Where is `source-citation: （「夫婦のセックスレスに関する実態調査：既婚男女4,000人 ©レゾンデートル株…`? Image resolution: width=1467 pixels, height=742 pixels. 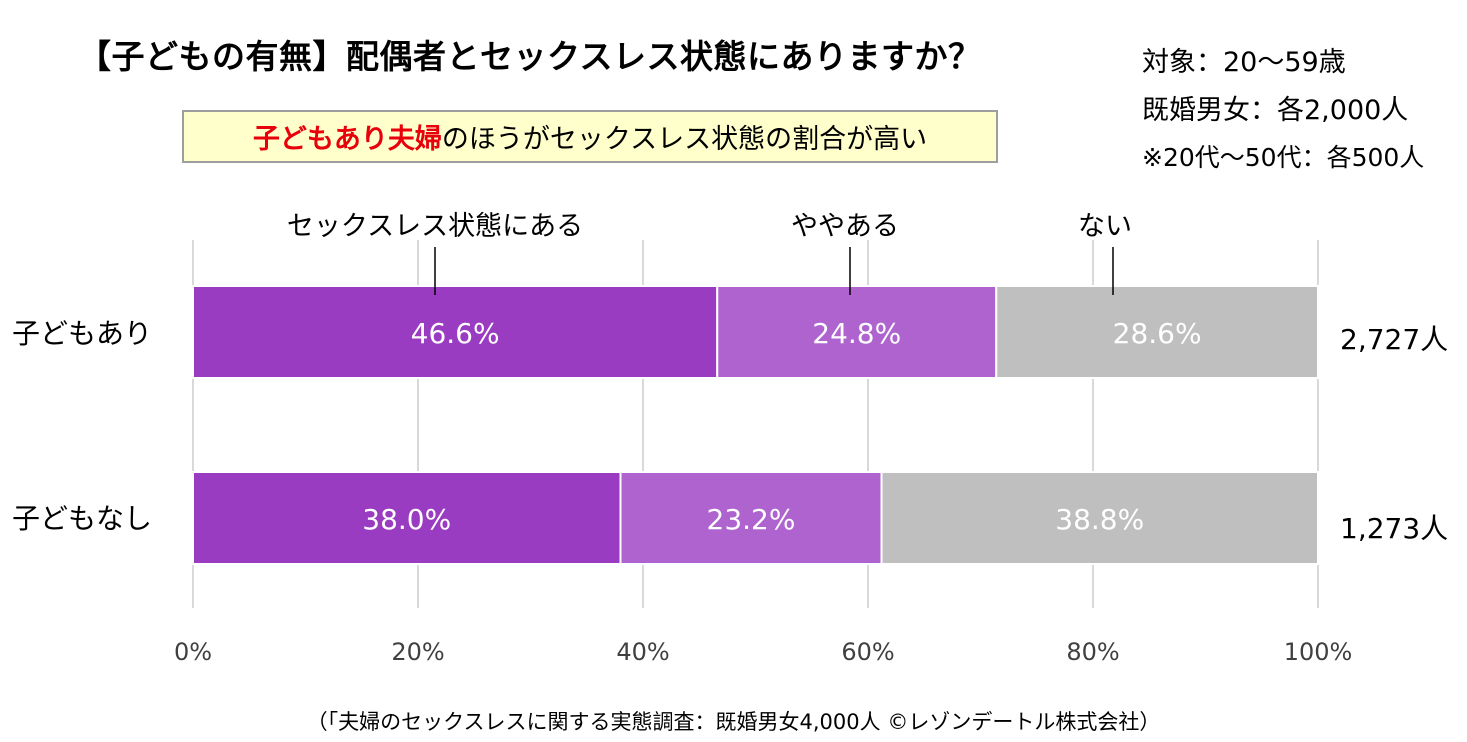
source-citation: （「夫婦のセックスレスに関する実態調査：既婚男女4,000人 ©レゾンデートル株… is located at coordinates (733, 722).